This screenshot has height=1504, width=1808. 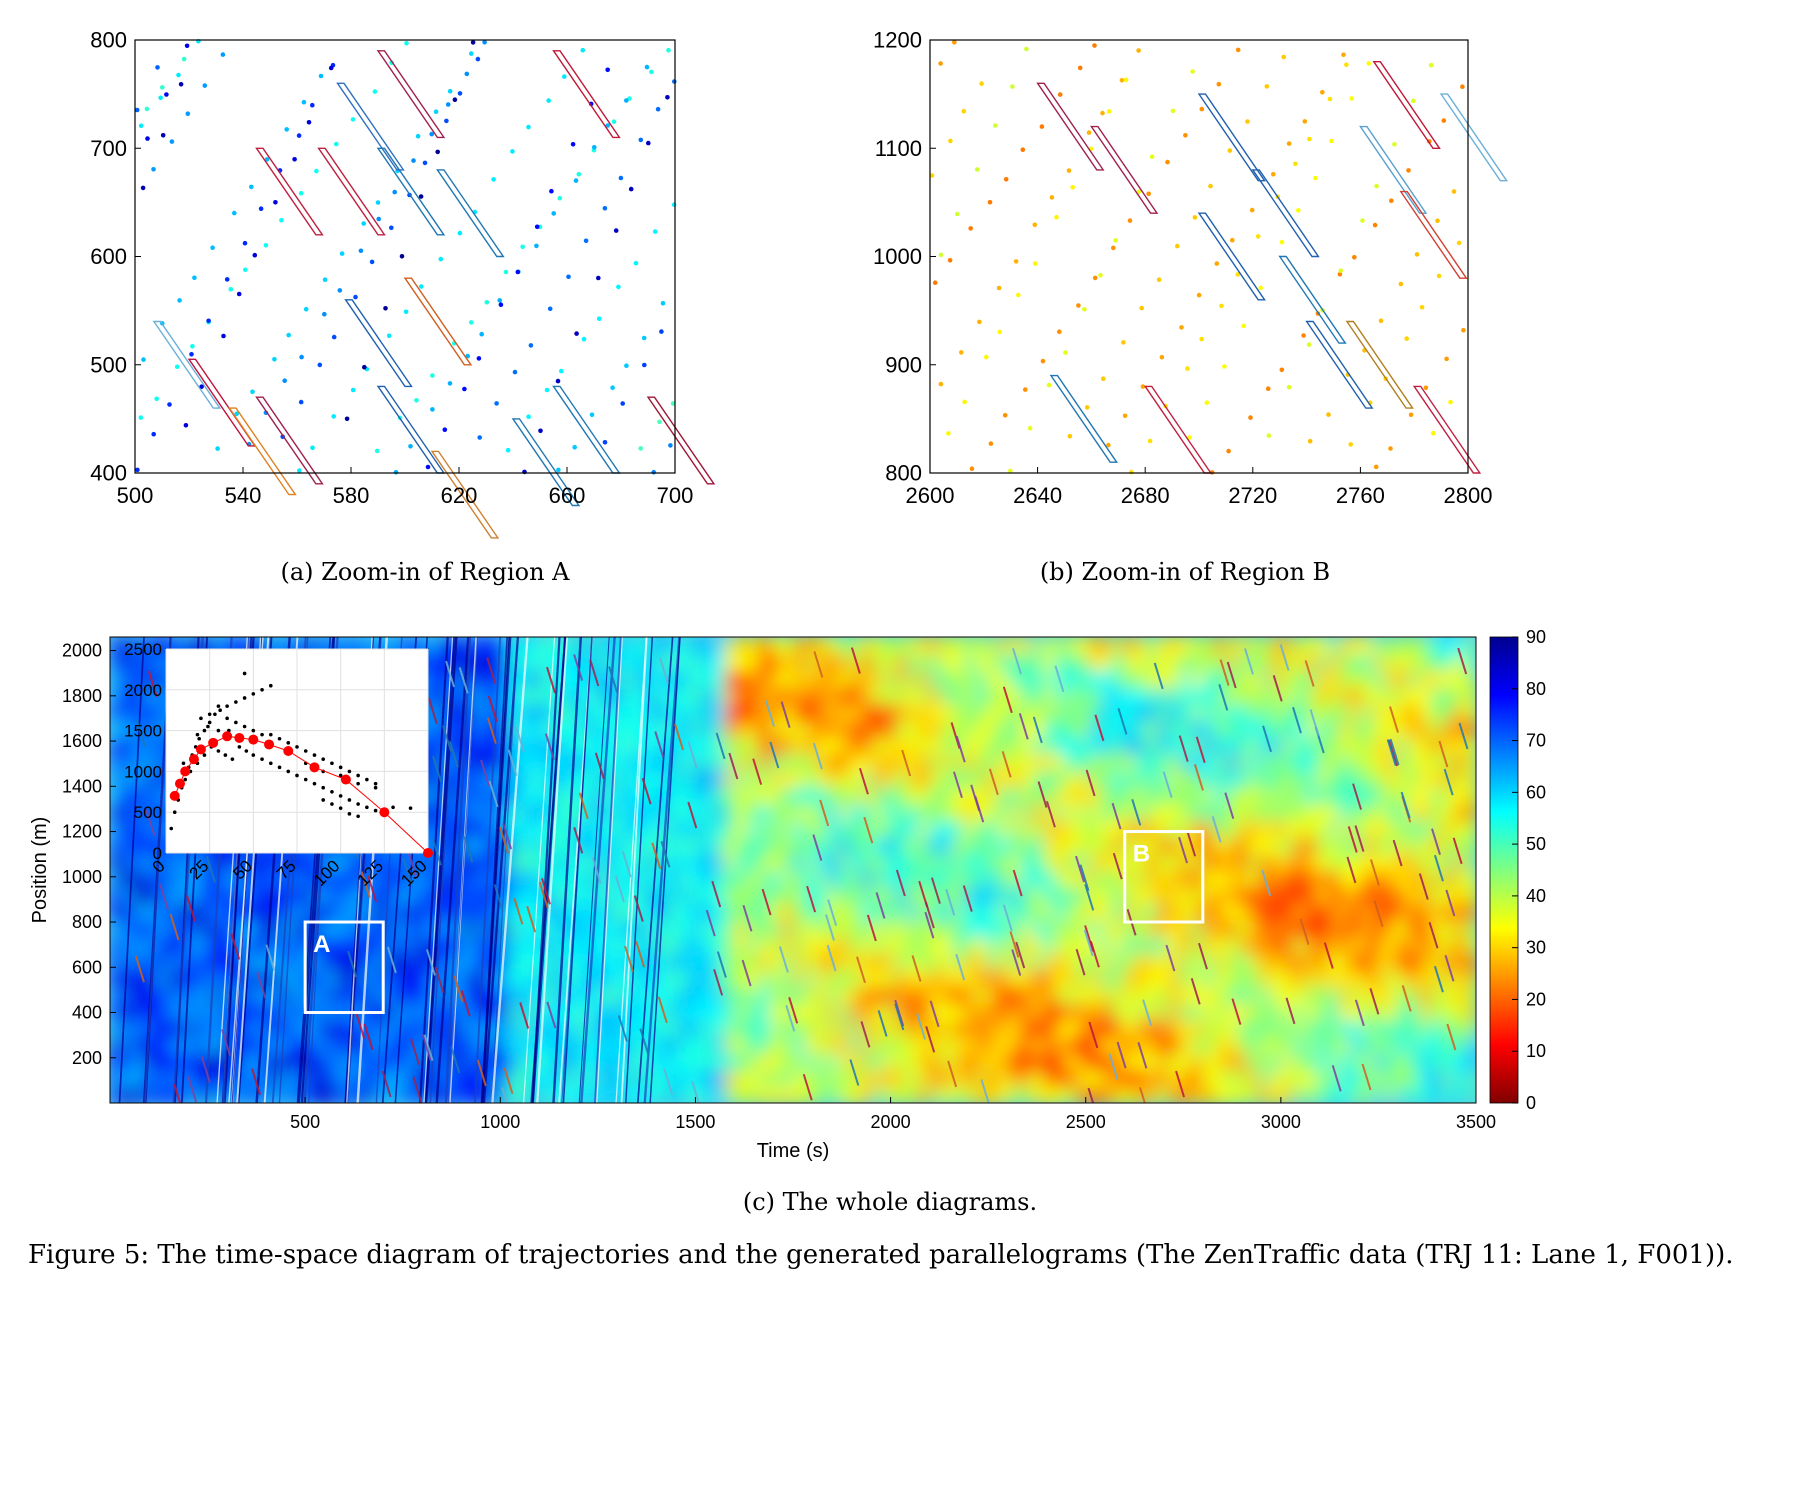 I want to click on trajectory-streak, so click(x=501, y=870).